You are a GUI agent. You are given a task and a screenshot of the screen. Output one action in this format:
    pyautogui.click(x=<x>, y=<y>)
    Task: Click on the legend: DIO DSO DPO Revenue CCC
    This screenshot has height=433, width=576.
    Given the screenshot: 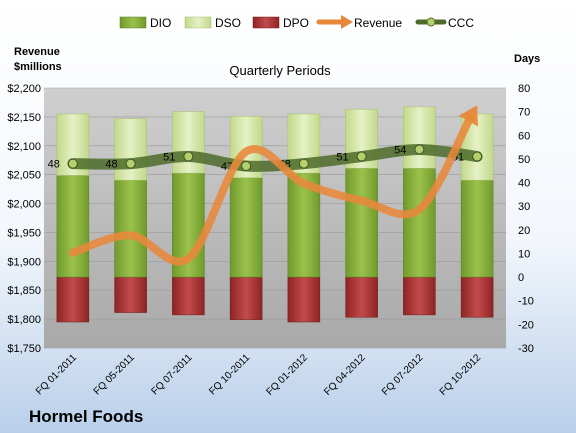 What is the action you would take?
    pyautogui.click(x=296, y=22)
    